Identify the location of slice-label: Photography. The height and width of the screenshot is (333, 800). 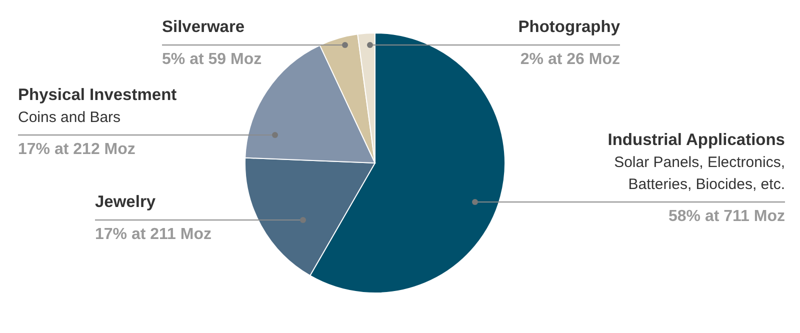
(569, 27).